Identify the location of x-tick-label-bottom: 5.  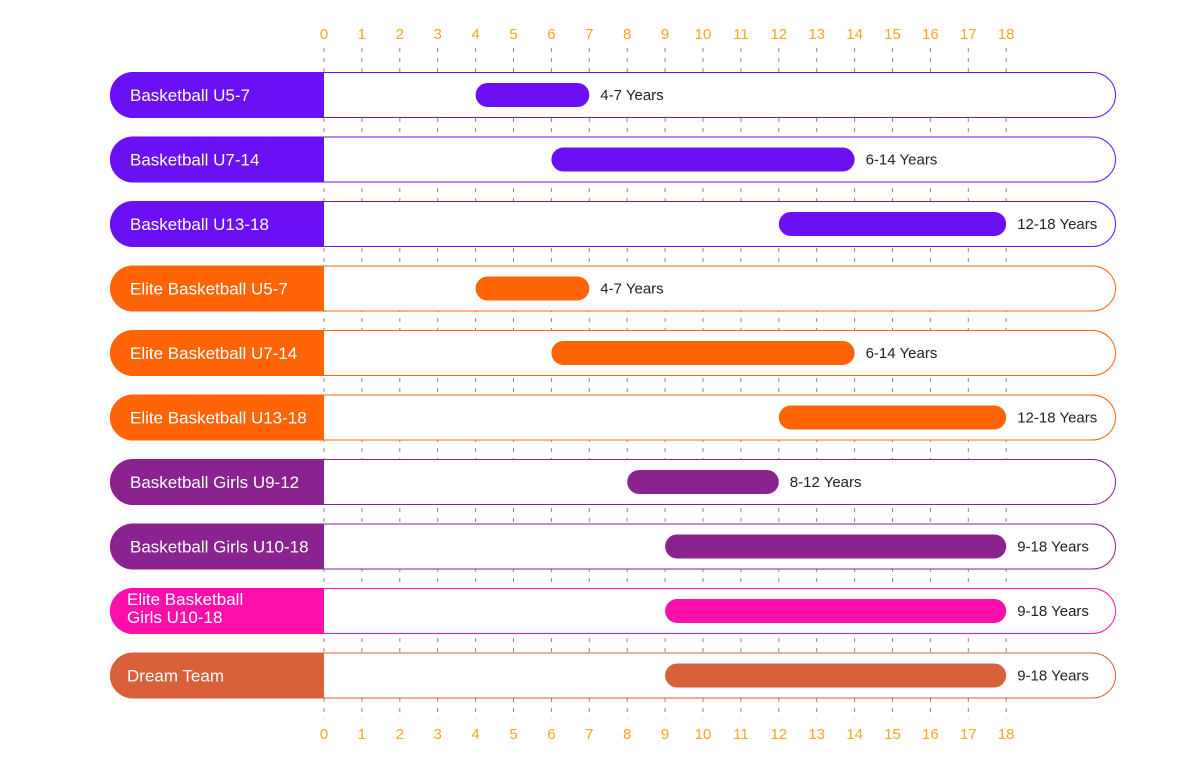
(513, 734).